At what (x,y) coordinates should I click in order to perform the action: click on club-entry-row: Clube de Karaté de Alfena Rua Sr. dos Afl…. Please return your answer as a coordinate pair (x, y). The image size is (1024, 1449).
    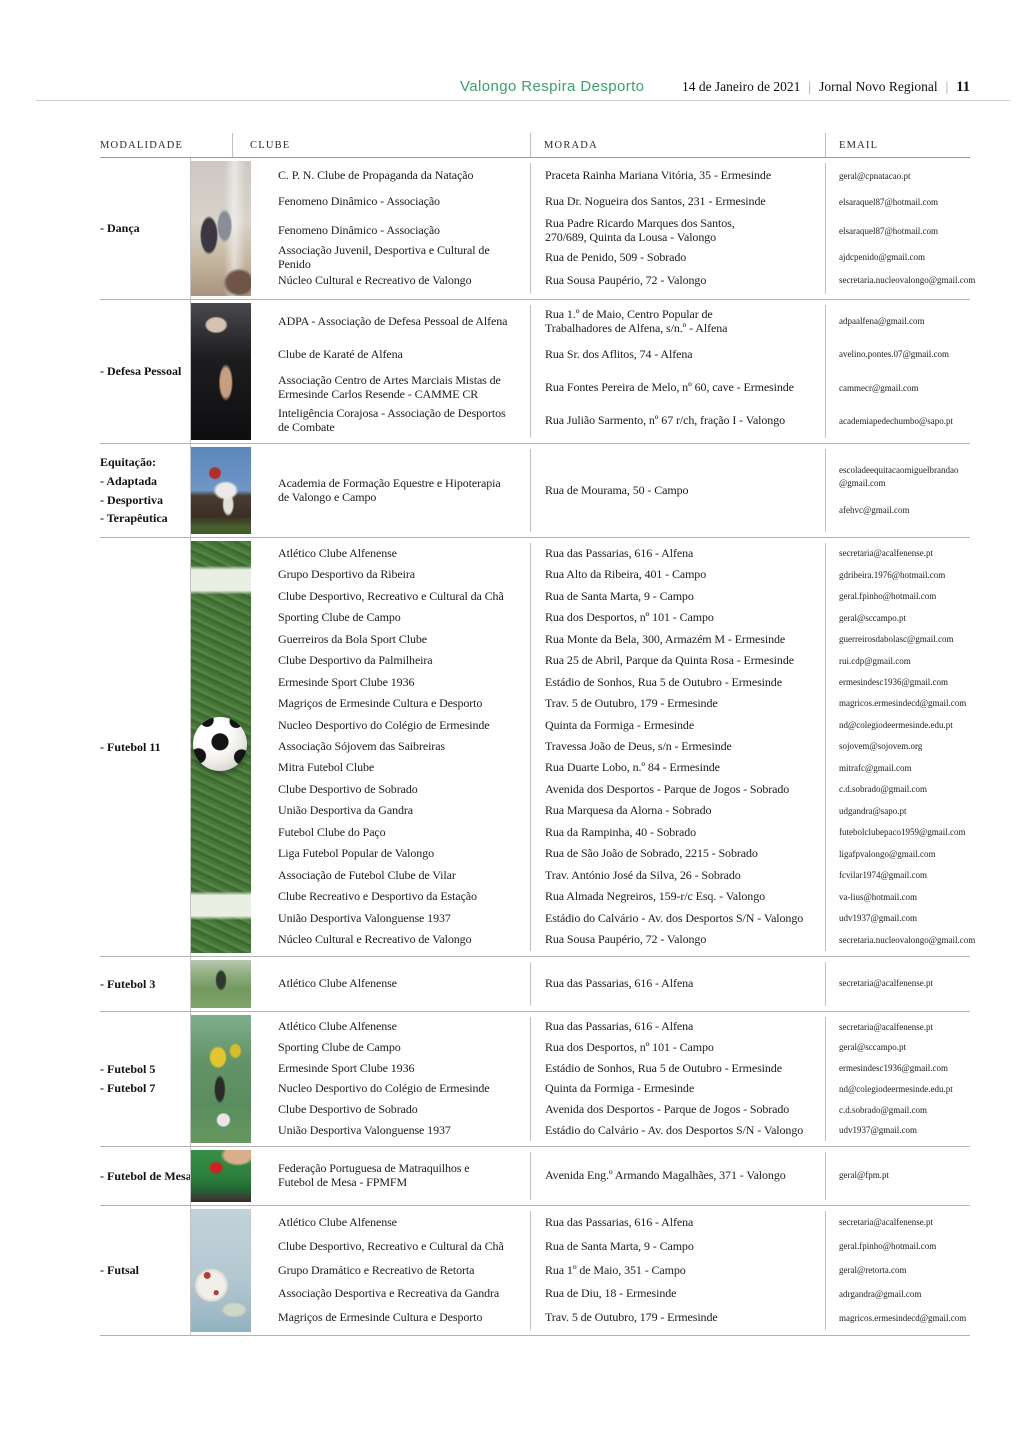
    Looking at the image, I should click on (610, 355).